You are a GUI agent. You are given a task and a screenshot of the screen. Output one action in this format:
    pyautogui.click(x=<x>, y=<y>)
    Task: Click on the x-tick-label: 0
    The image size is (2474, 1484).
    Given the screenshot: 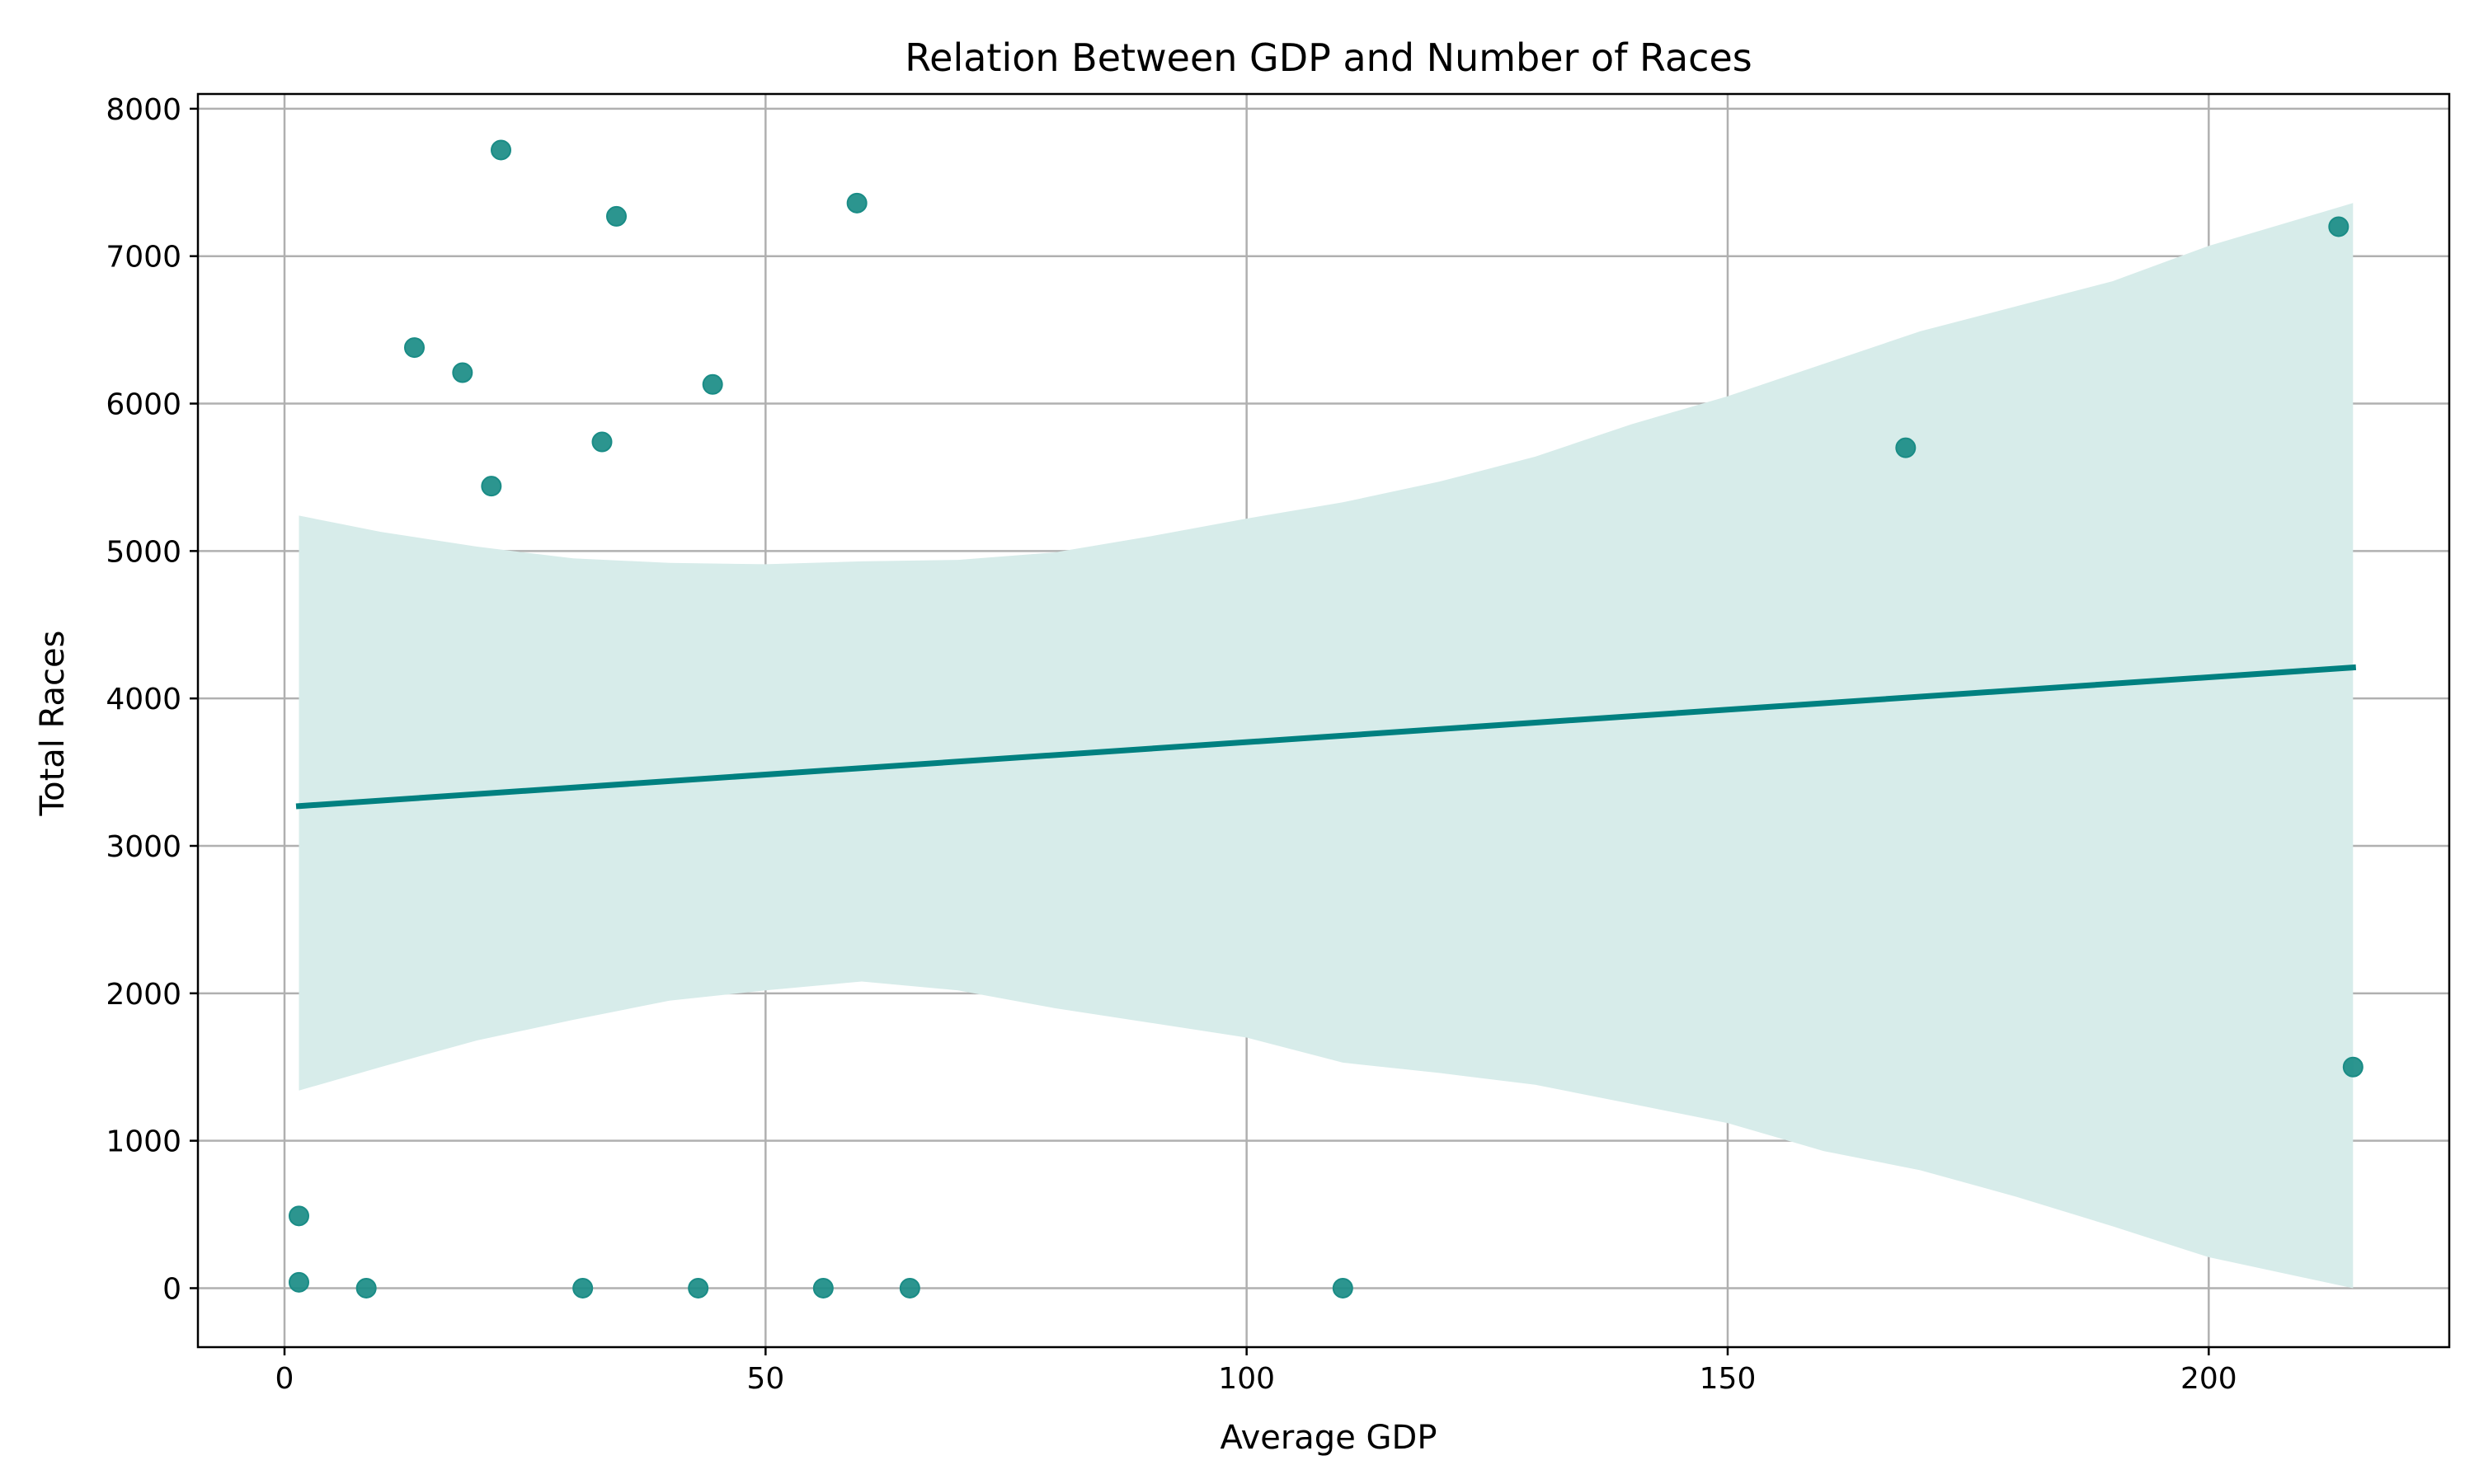 What is the action you would take?
    pyautogui.click(x=284, y=1379)
    